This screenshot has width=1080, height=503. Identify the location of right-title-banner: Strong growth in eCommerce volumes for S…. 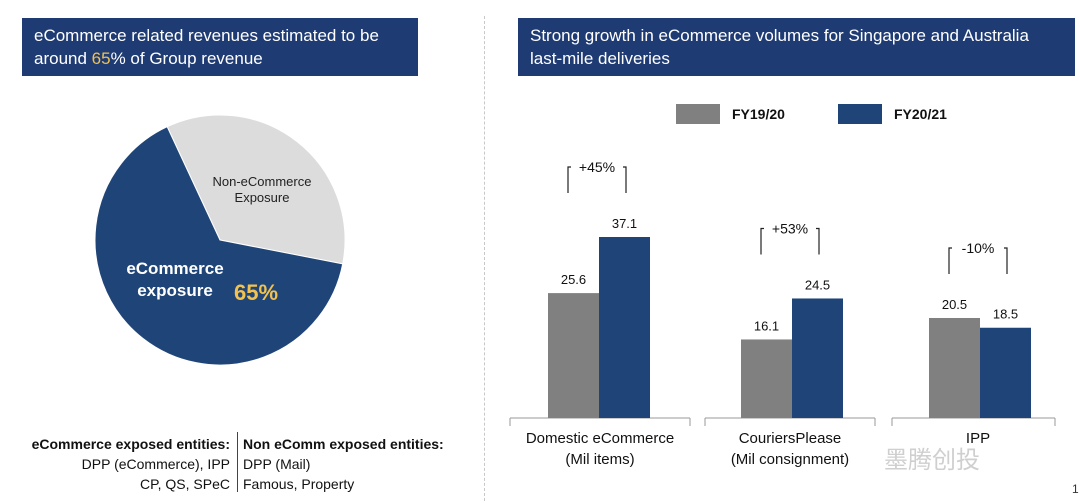
(796, 47).